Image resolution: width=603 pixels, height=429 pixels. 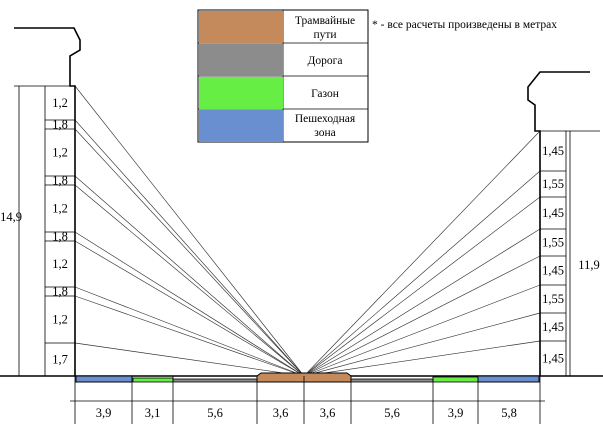 I want to click on ground-segment-label: 5,8, so click(x=509, y=413).